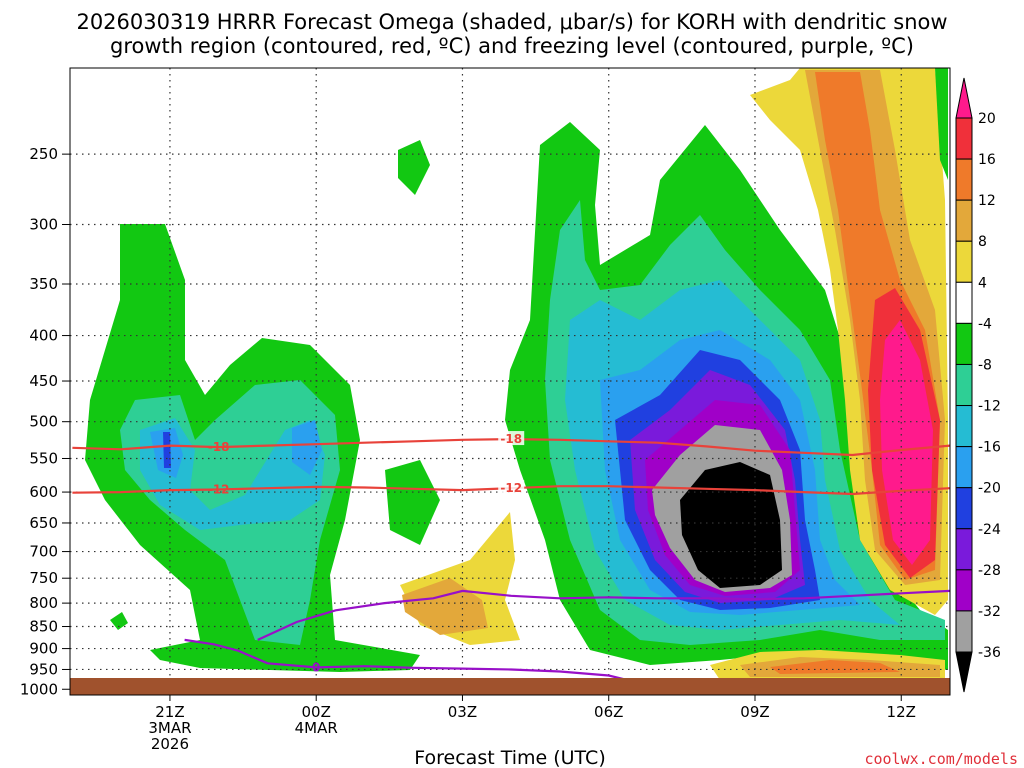 Image resolution: width=1024 pixels, height=768 pixels. I want to click on omega-region-below-minus36-main, so click(731, 525).